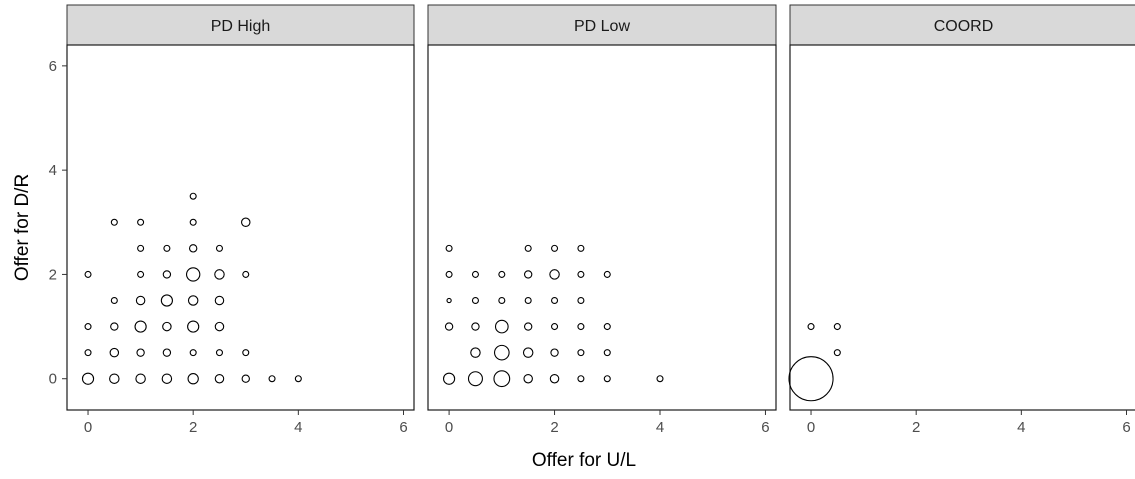 The width and height of the screenshot is (1135, 479). I want to click on y-tick-label: 2, so click(53, 274).